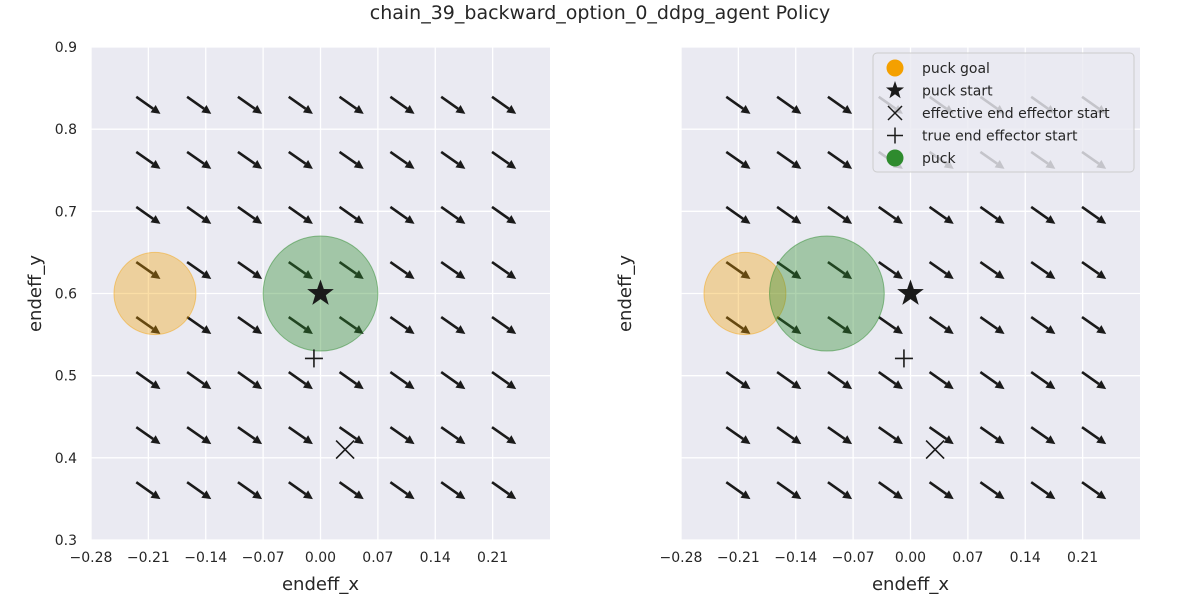 The image size is (1200, 600). Describe the element at coordinates (66, 295) in the screenshot. I see `y-tick-label: 0.6` at that location.